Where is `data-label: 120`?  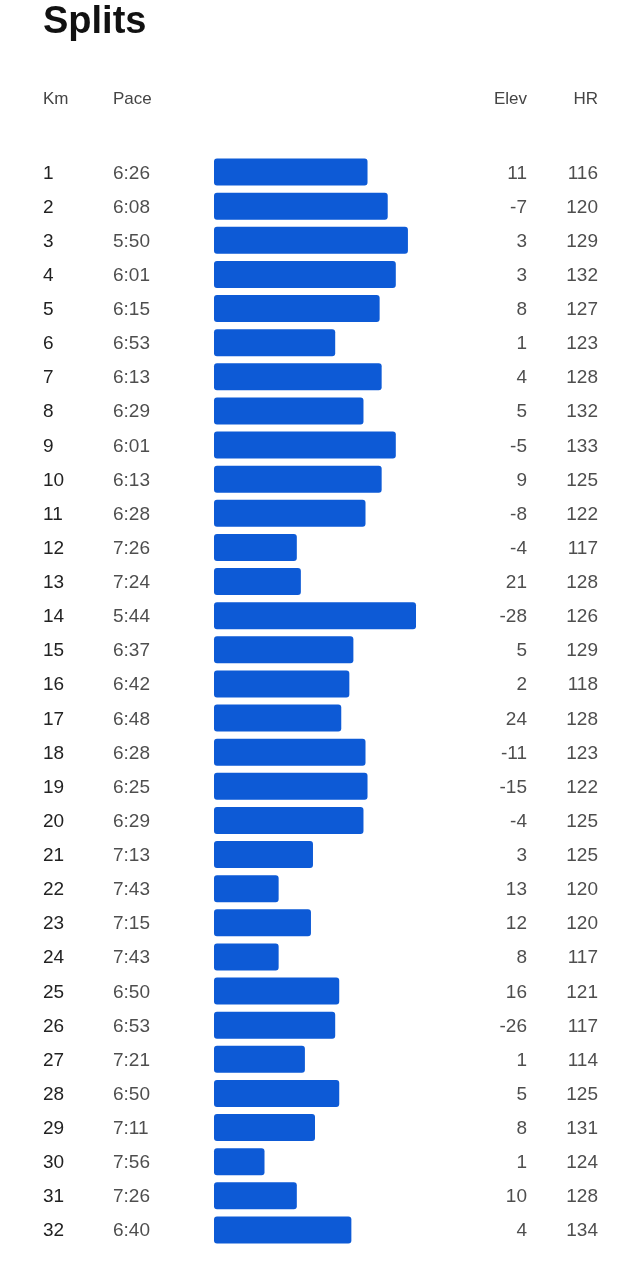 data-label: 120 is located at coordinates (582, 889).